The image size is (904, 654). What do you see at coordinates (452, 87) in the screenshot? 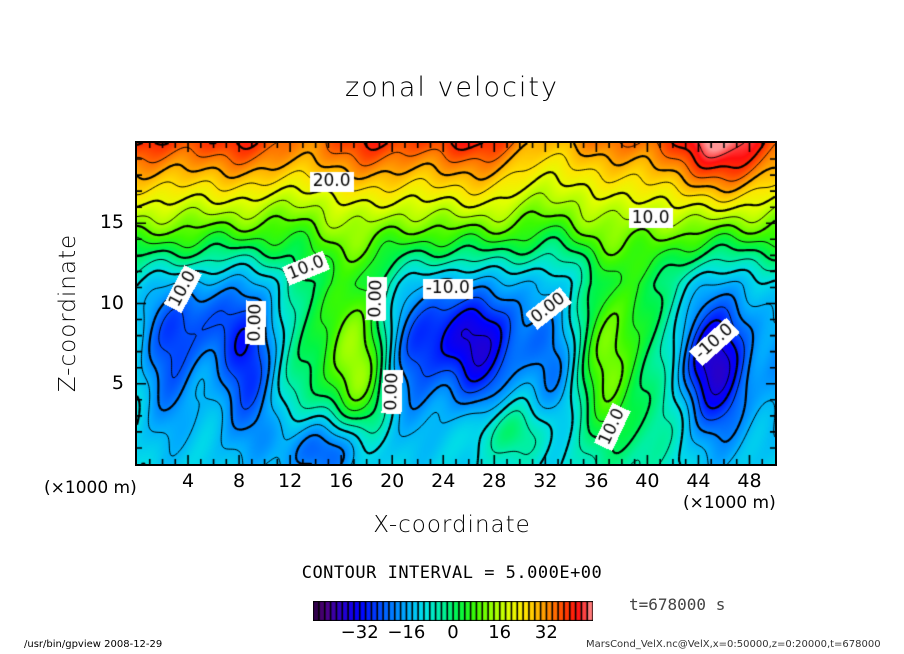
I see `page-title: zonal velocity` at bounding box center [452, 87].